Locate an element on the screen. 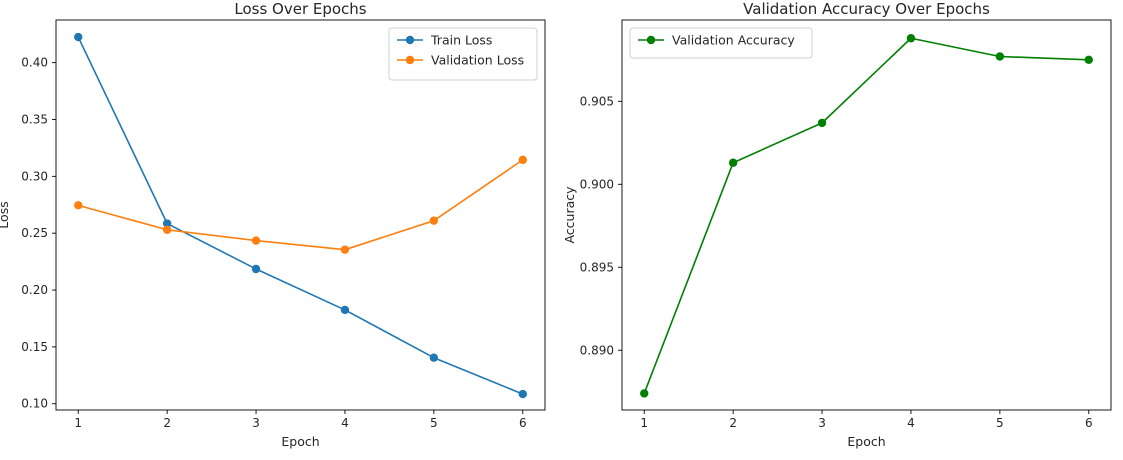 This screenshot has width=1123, height=460. legend: Validation Accuracy is located at coordinates (721, 43).